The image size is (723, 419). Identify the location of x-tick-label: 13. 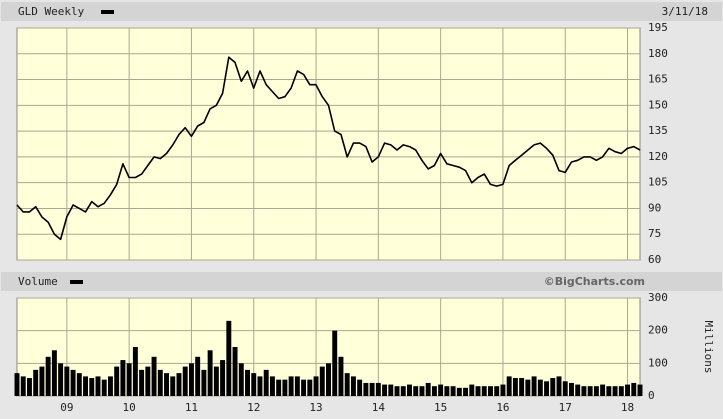
(315, 407).